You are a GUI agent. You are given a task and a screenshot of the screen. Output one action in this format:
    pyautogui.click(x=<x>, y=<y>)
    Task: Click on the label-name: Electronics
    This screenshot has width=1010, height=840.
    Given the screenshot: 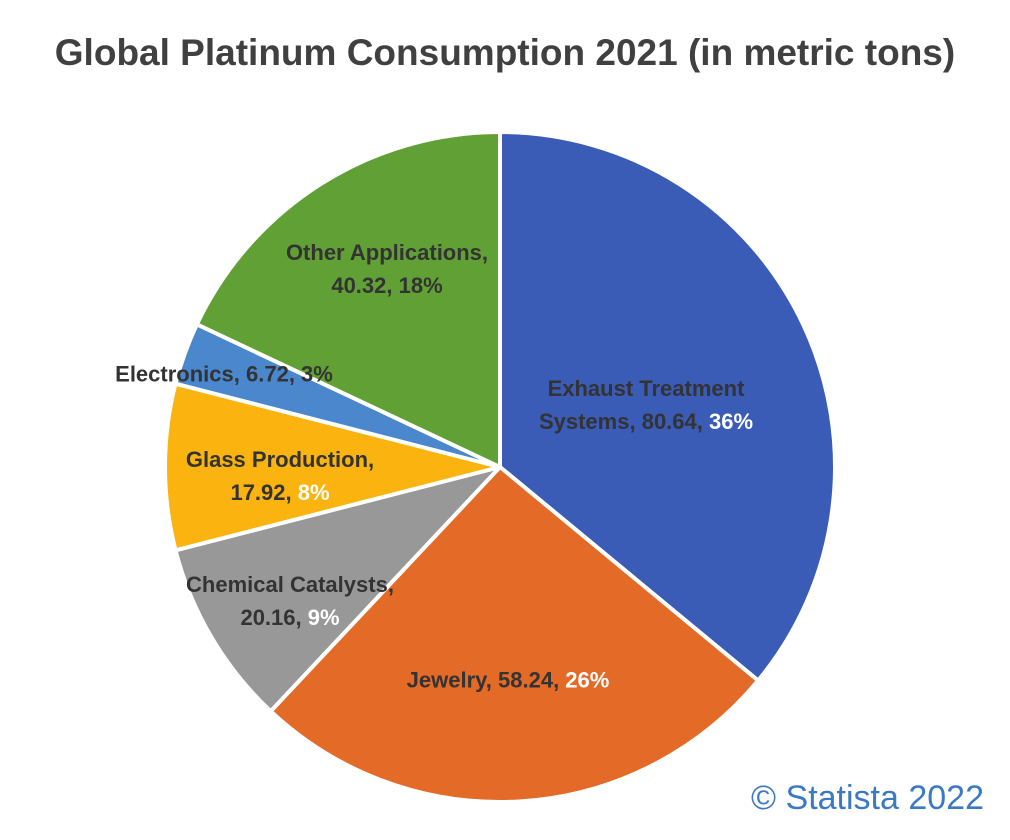 What is the action you would take?
    pyautogui.click(x=174, y=374)
    